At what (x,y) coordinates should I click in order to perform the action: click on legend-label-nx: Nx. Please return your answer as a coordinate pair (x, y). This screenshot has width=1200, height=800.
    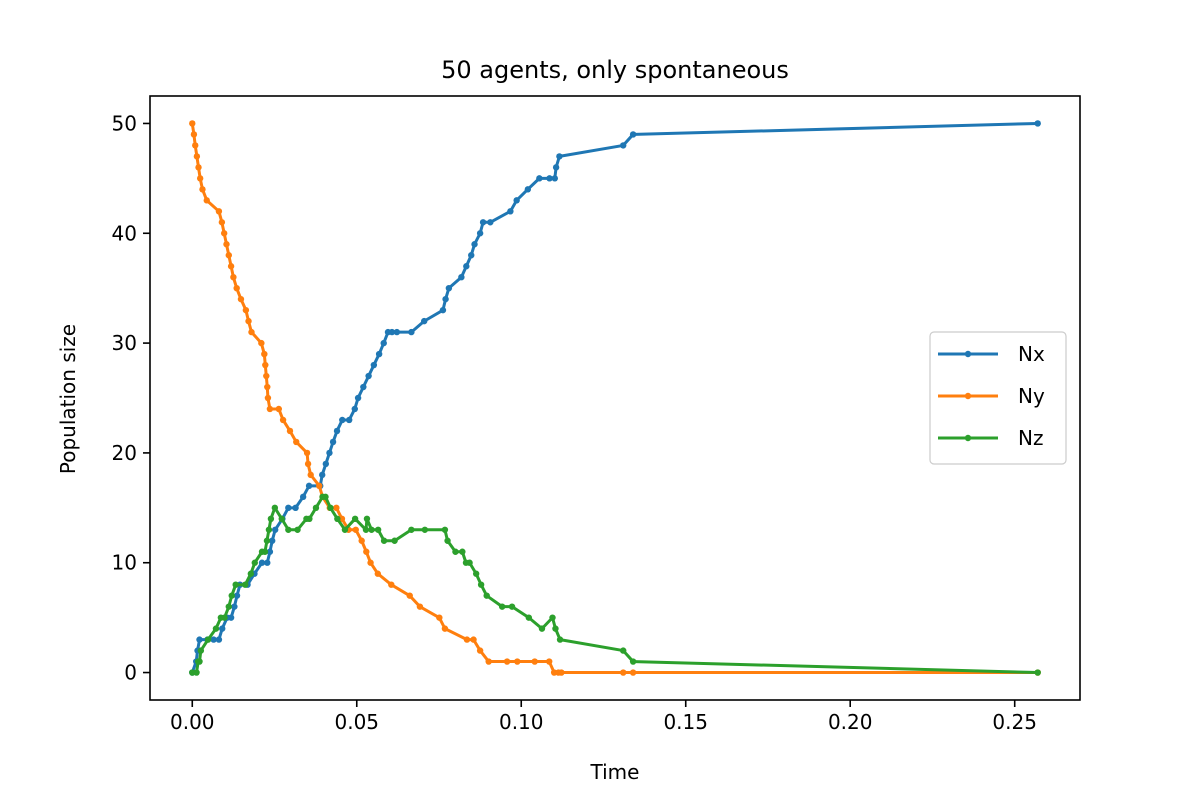
    Looking at the image, I should click on (1031, 354).